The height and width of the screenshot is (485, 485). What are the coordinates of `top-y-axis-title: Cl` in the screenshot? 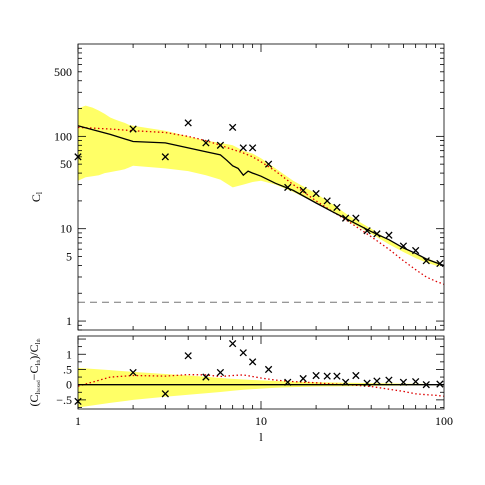 It's located at (36, 196).